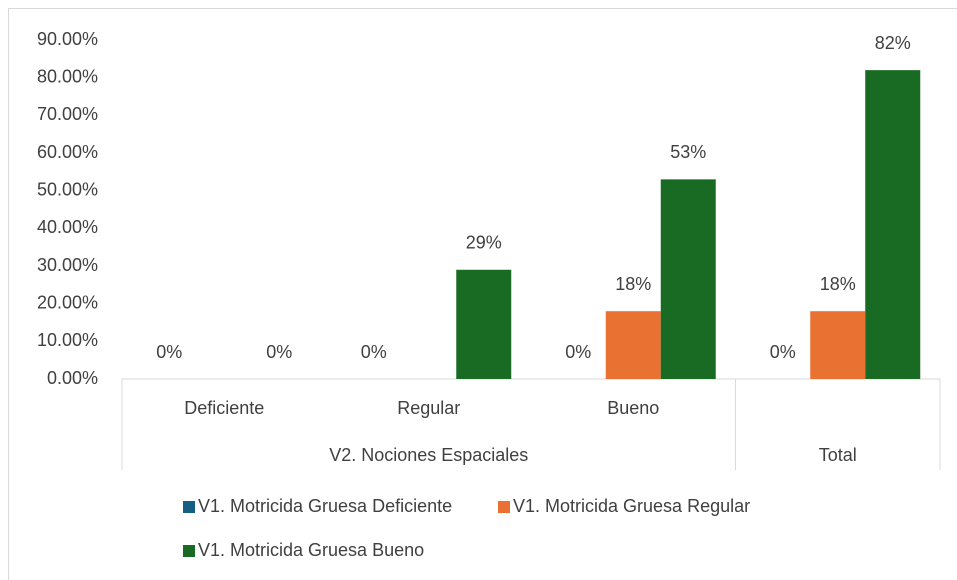 This screenshot has width=957, height=580. I want to click on x-tick-label: Bueno, so click(633, 408).